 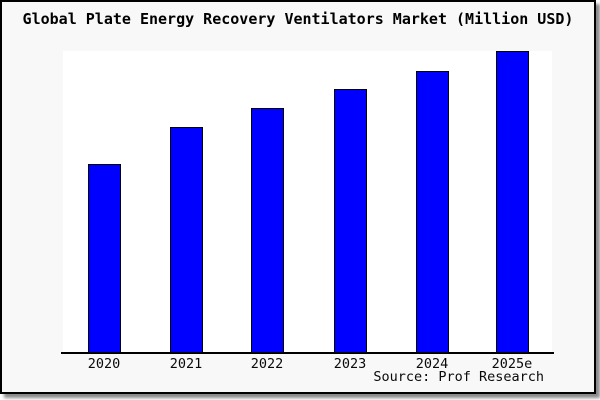 What do you see at coordinates (267, 230) in the screenshot?
I see `bar-2022` at bounding box center [267, 230].